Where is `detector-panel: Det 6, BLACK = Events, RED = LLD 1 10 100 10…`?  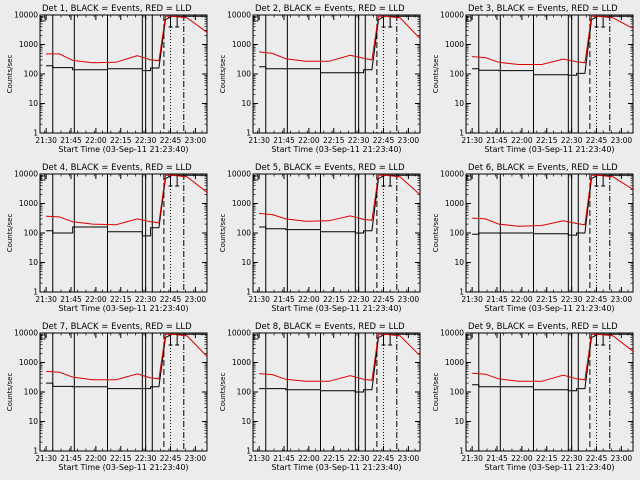 detector-panel: Det 6, BLACK = Events, RED = LLD 1 10 100 10… is located at coordinates (533, 238).